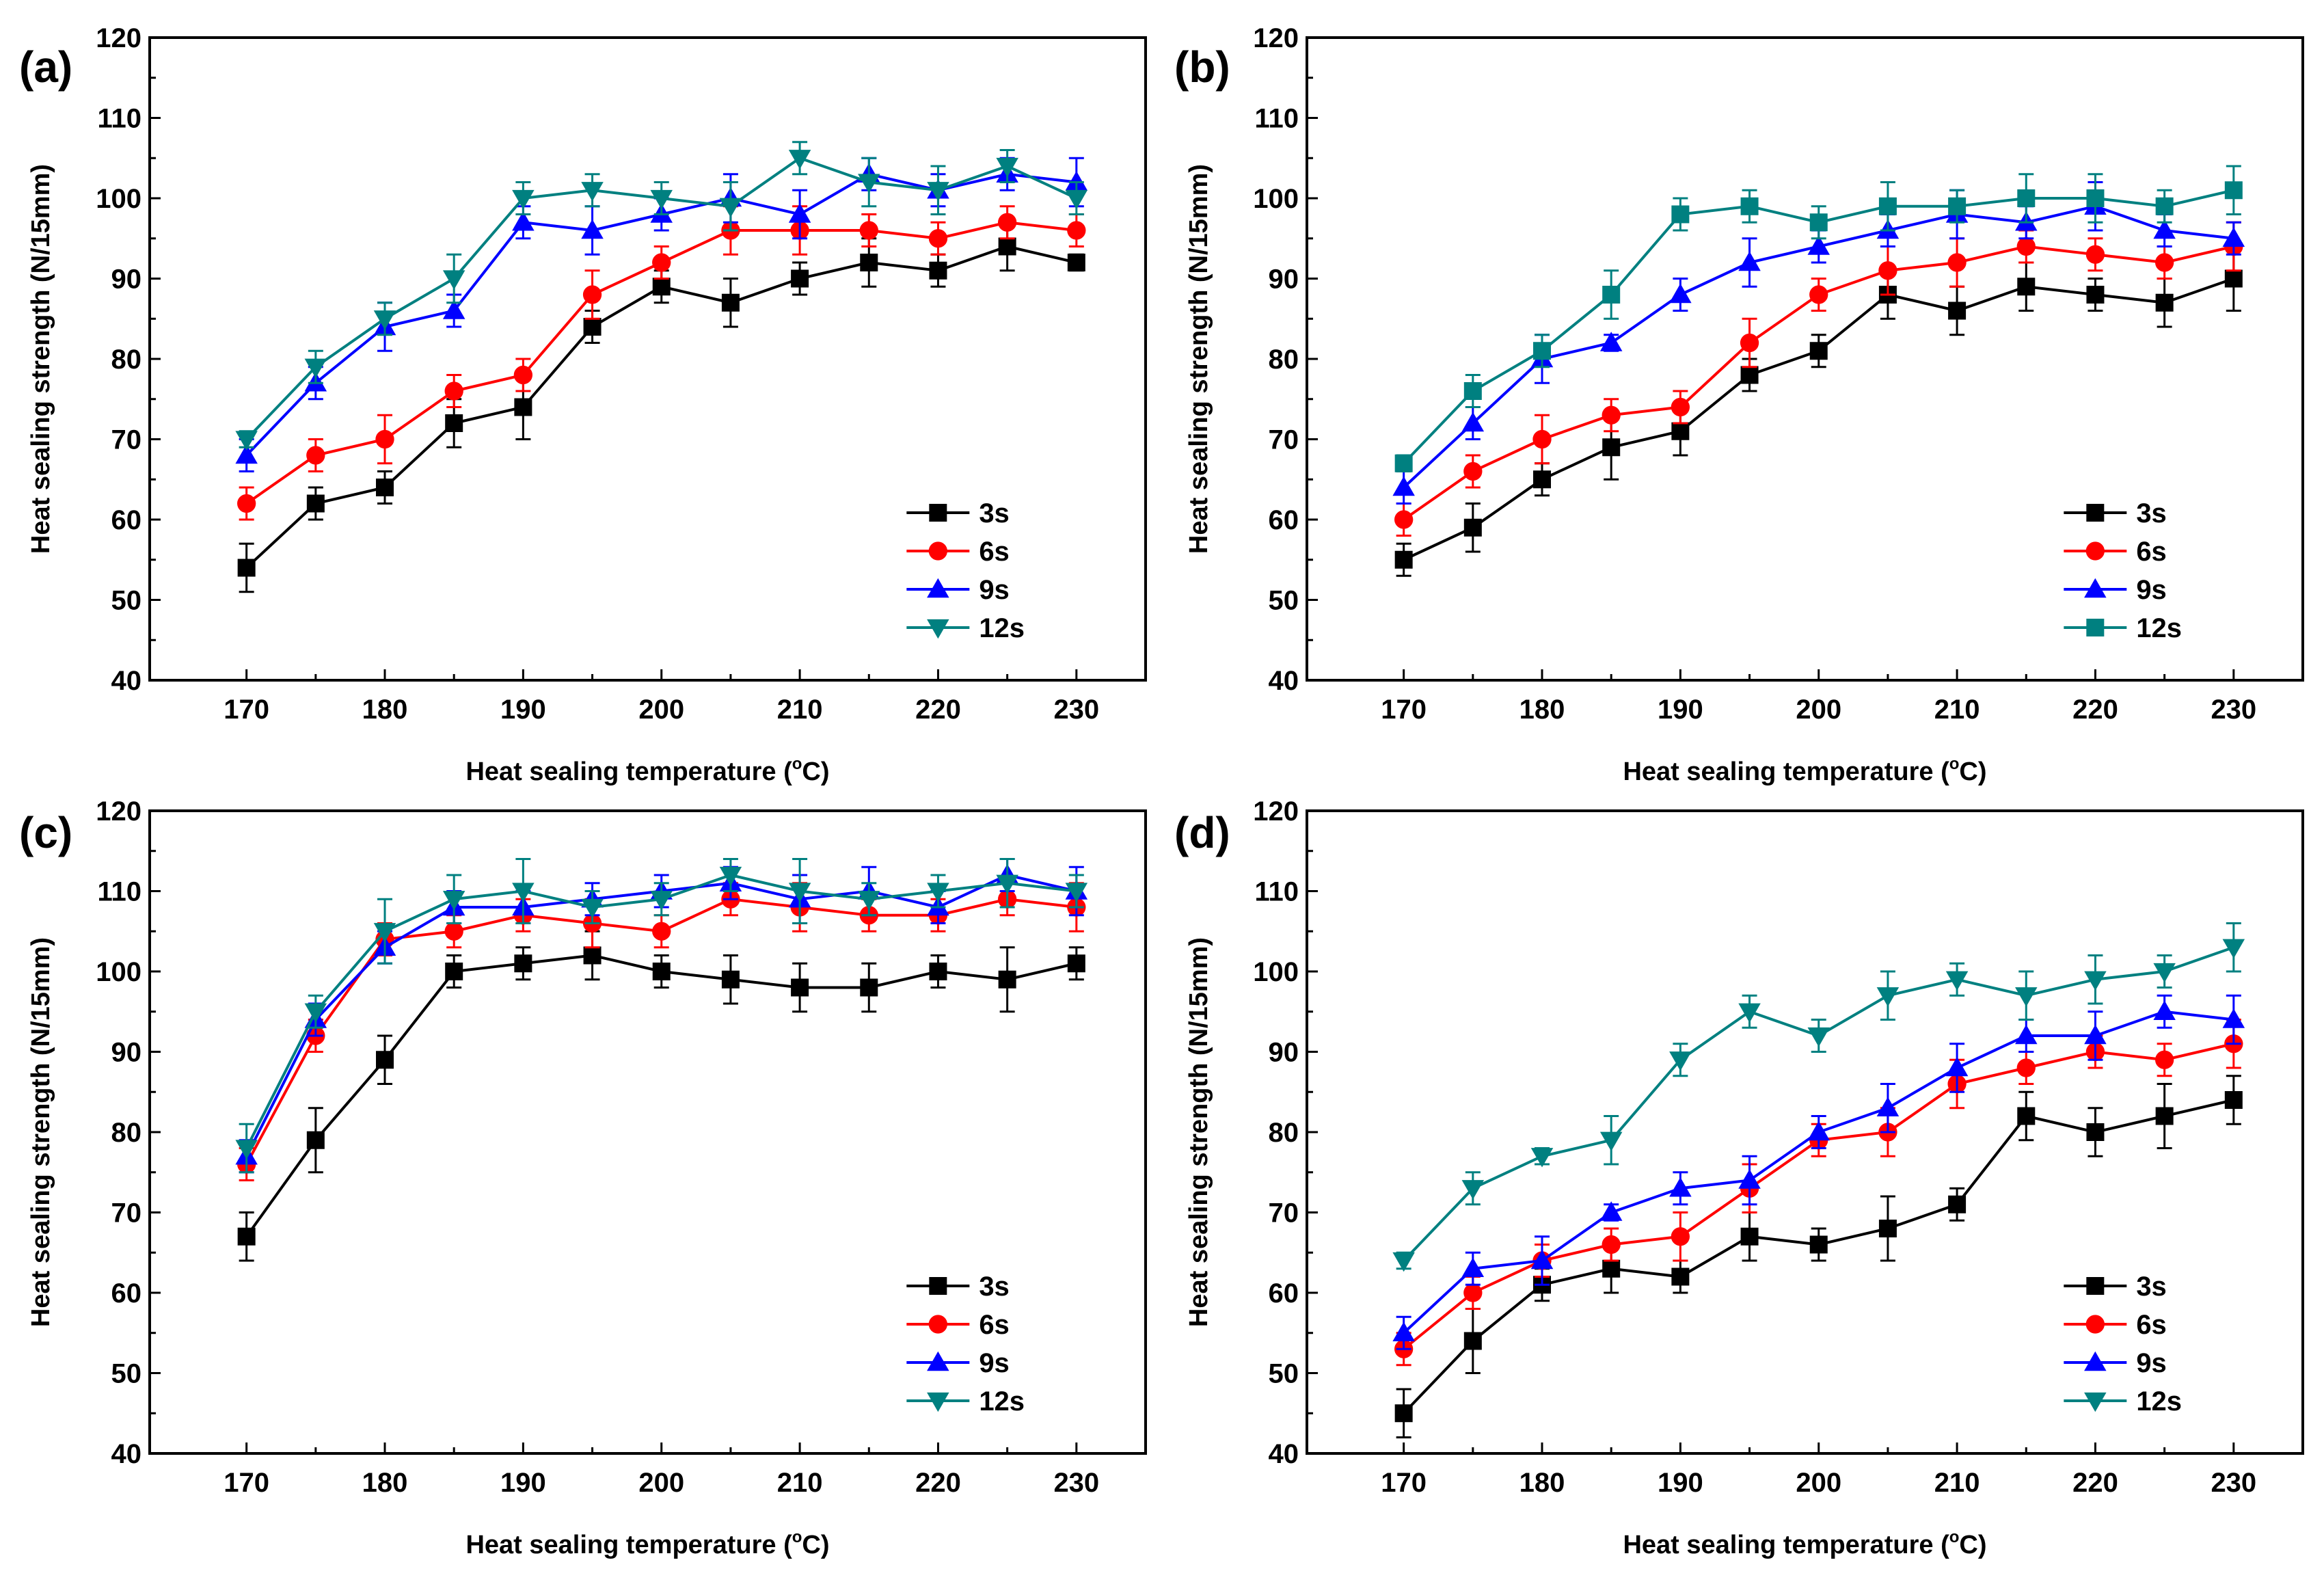 The image size is (2324, 1584). I want to click on y-tick-label: 60, so click(1284, 1293).